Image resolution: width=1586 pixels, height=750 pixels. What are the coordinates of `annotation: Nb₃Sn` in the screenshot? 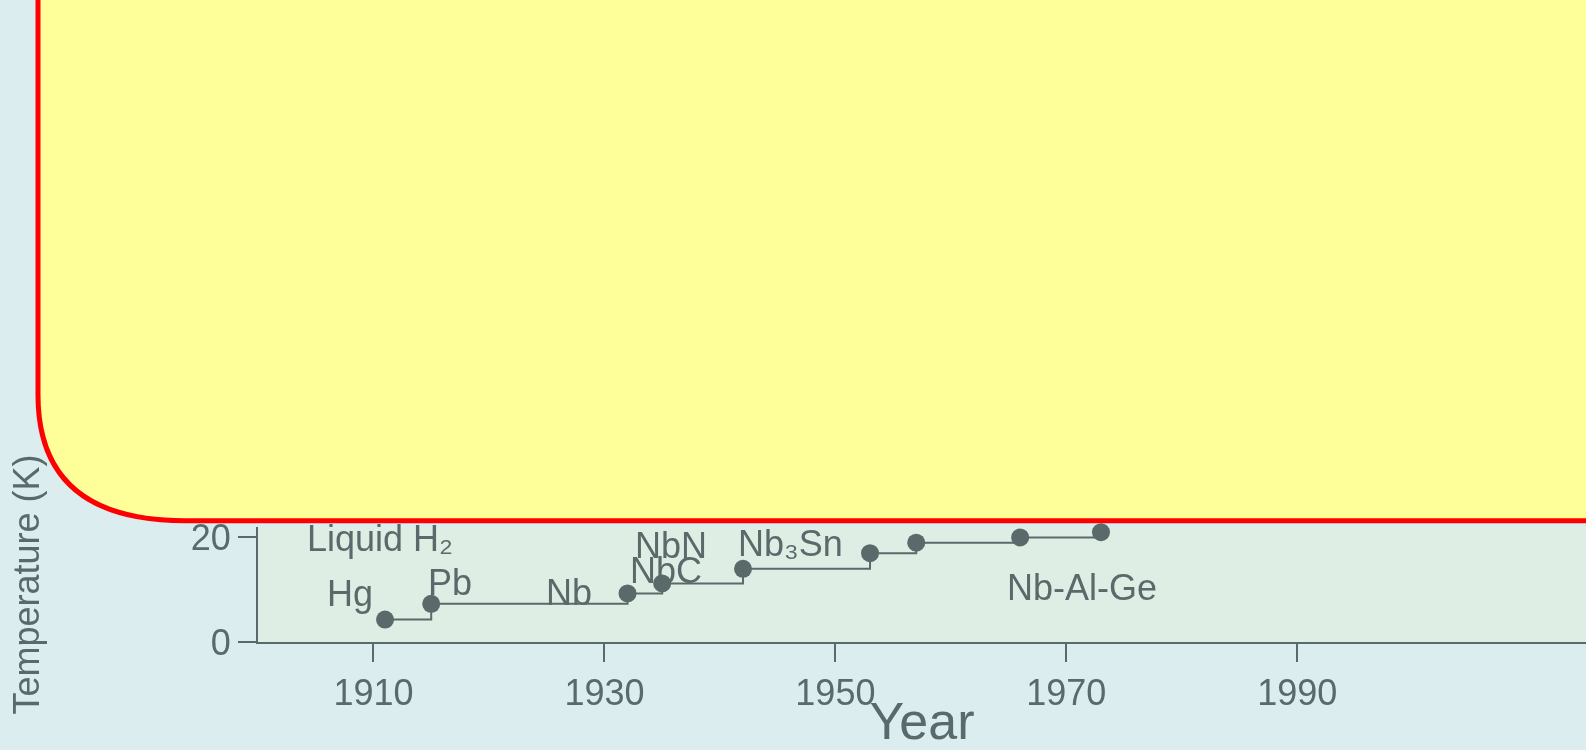 It's located at (790, 543).